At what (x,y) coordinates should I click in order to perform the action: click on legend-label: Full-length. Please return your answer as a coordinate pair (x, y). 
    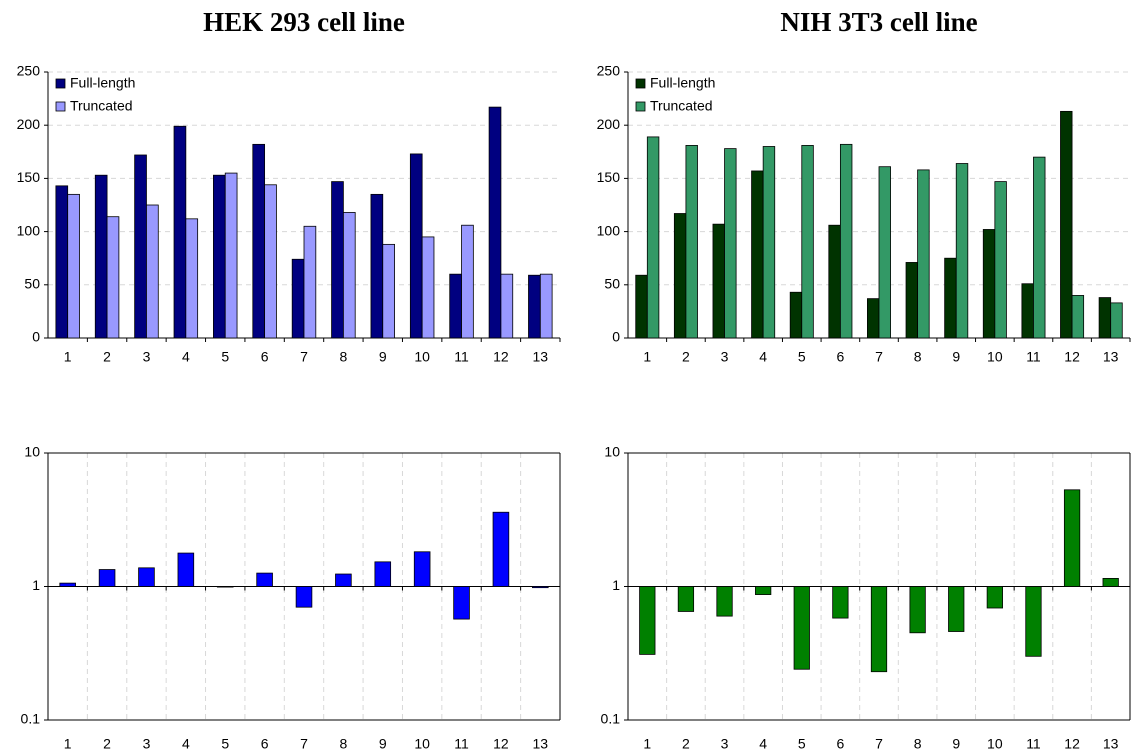
    Looking at the image, I should click on (102, 83).